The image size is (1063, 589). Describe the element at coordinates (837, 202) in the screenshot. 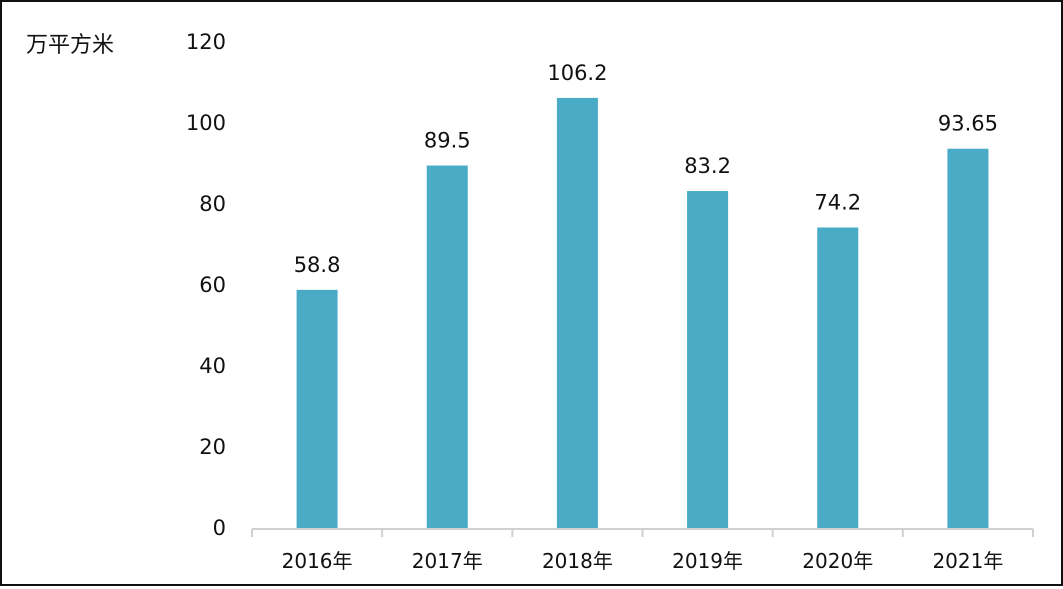

I see `value-label: 74.2` at that location.